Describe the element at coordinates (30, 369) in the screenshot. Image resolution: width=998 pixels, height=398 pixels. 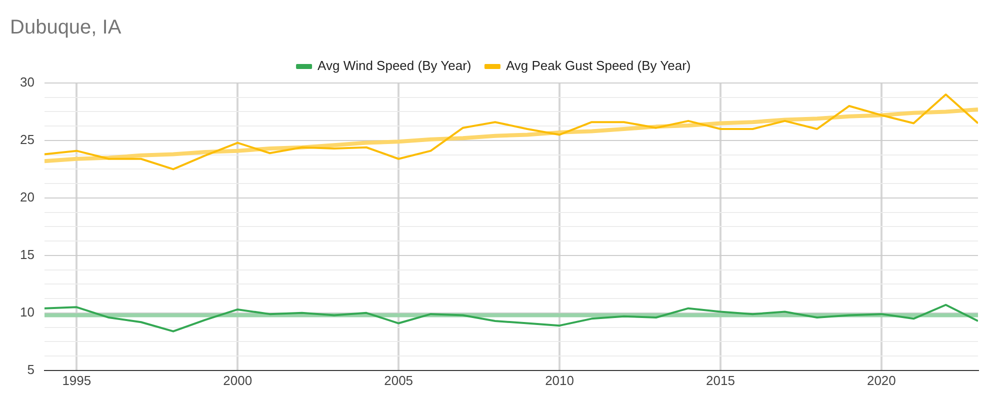
I see `y-tick-label: 5` at that location.